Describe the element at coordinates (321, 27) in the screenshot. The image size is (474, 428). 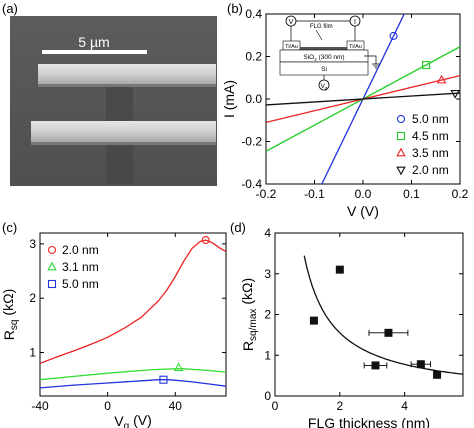
I see `inset-film-label: FLG film` at that location.